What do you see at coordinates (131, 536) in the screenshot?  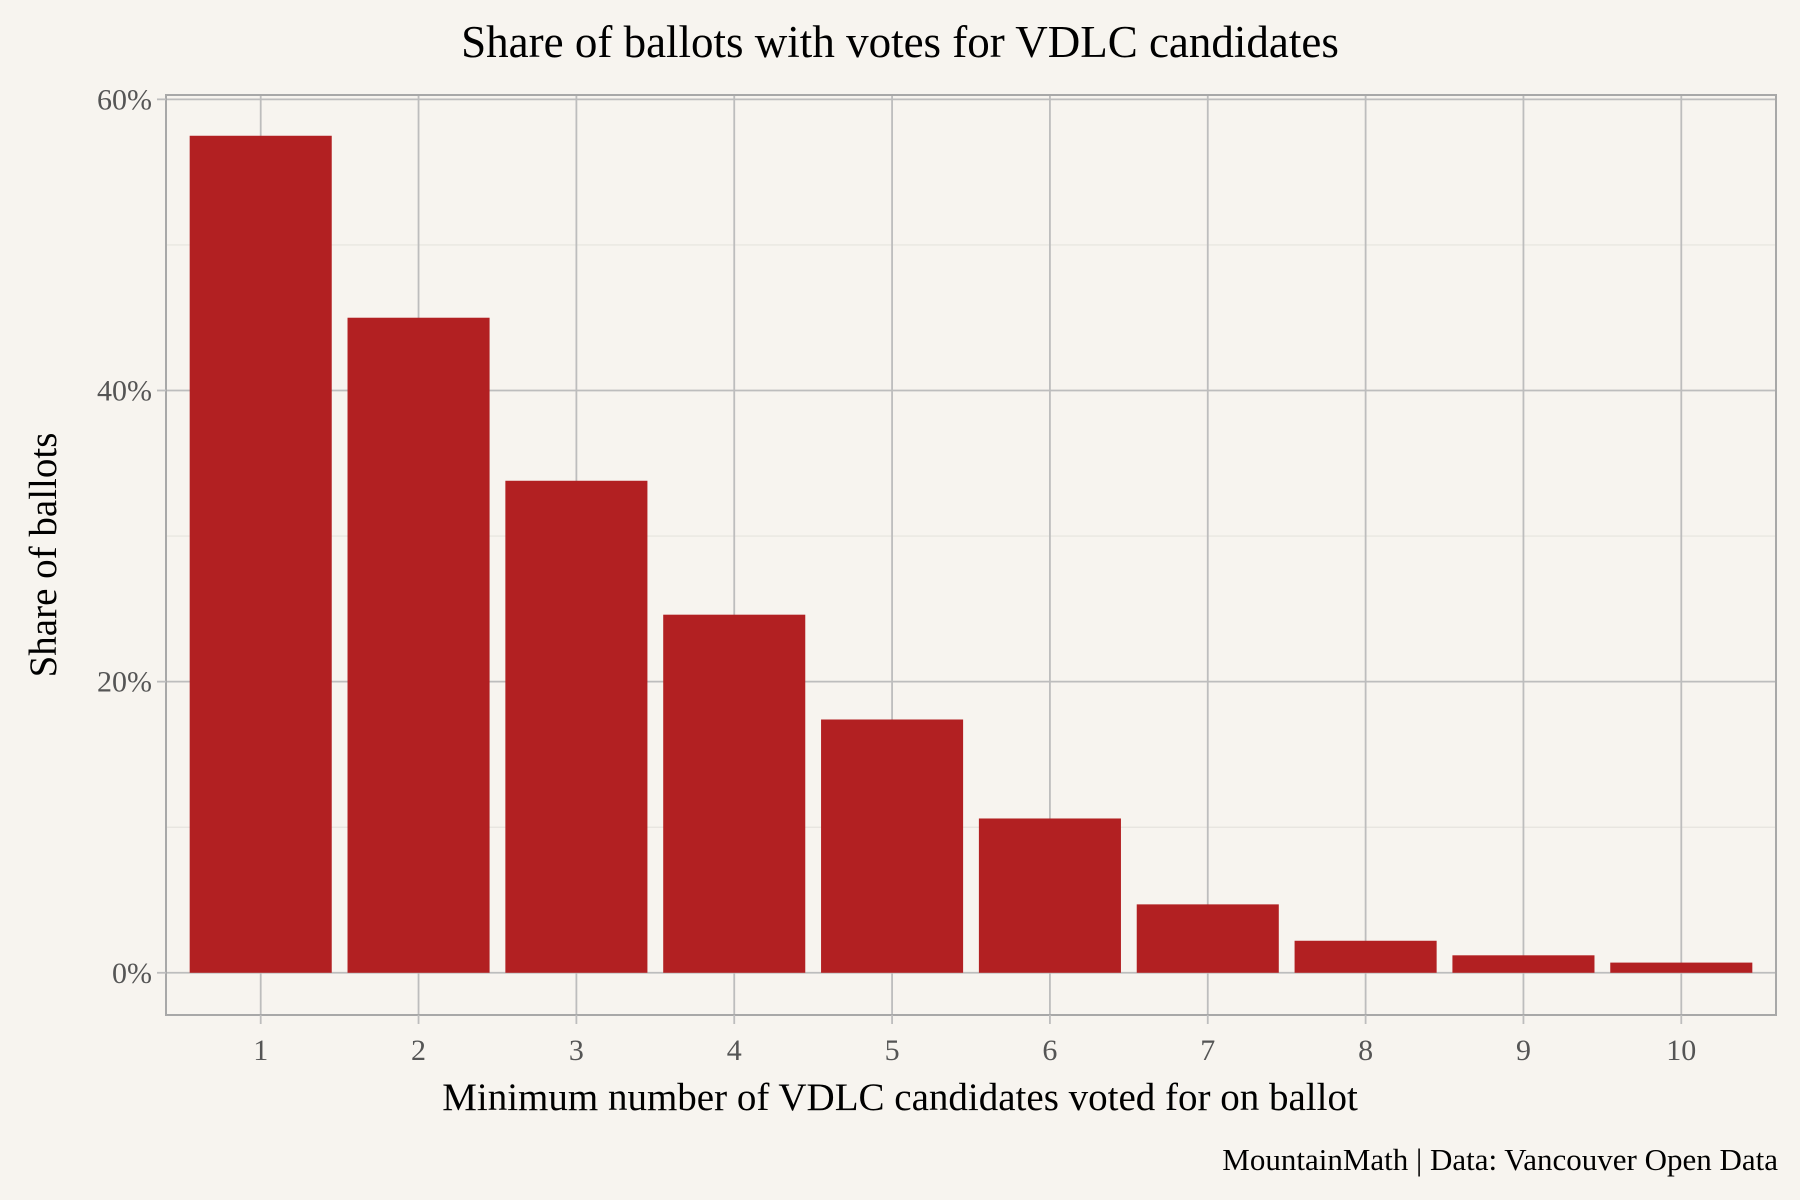 I see `y-axis-ticks: 0% 20% 40% 60%` at bounding box center [131, 536].